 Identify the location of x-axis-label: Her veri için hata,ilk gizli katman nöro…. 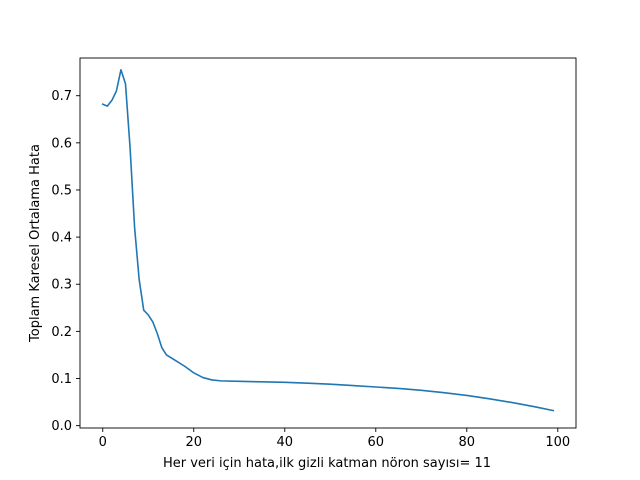
(327, 463).